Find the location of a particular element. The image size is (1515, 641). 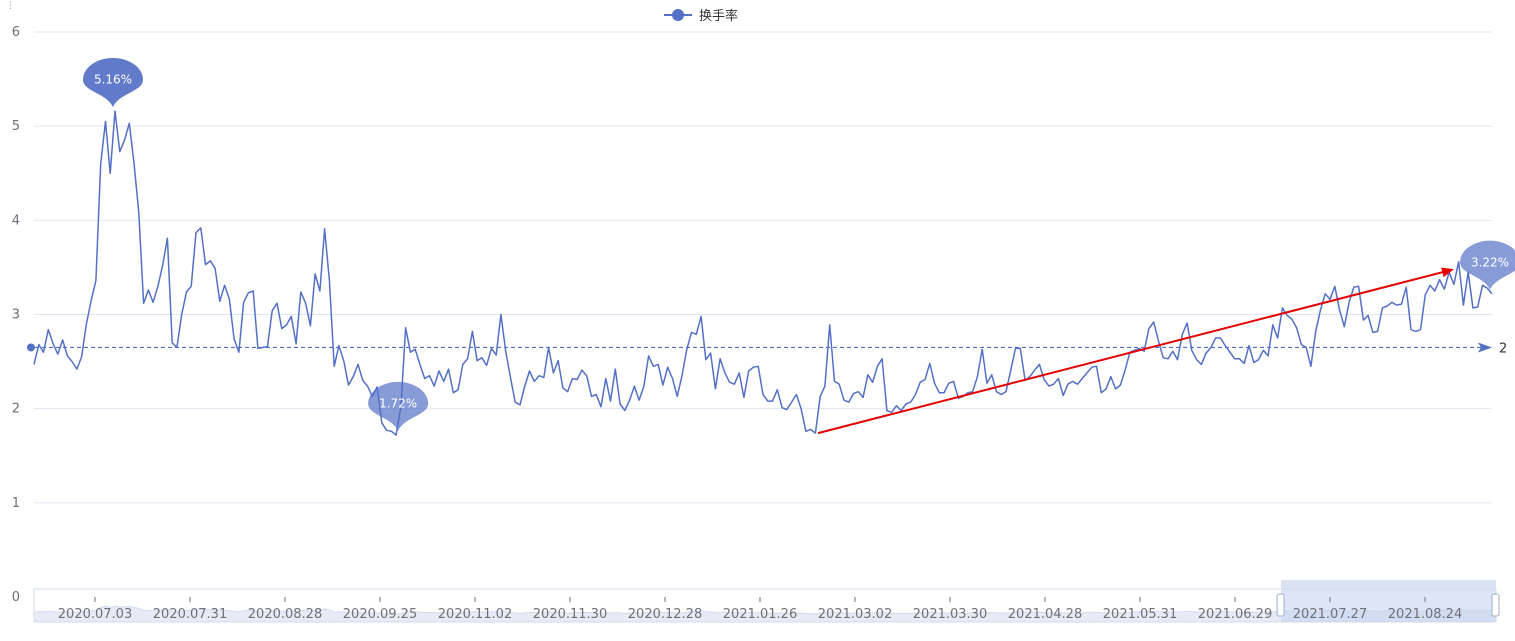

last-value-pin: 3.22% is located at coordinates (1487, 265).